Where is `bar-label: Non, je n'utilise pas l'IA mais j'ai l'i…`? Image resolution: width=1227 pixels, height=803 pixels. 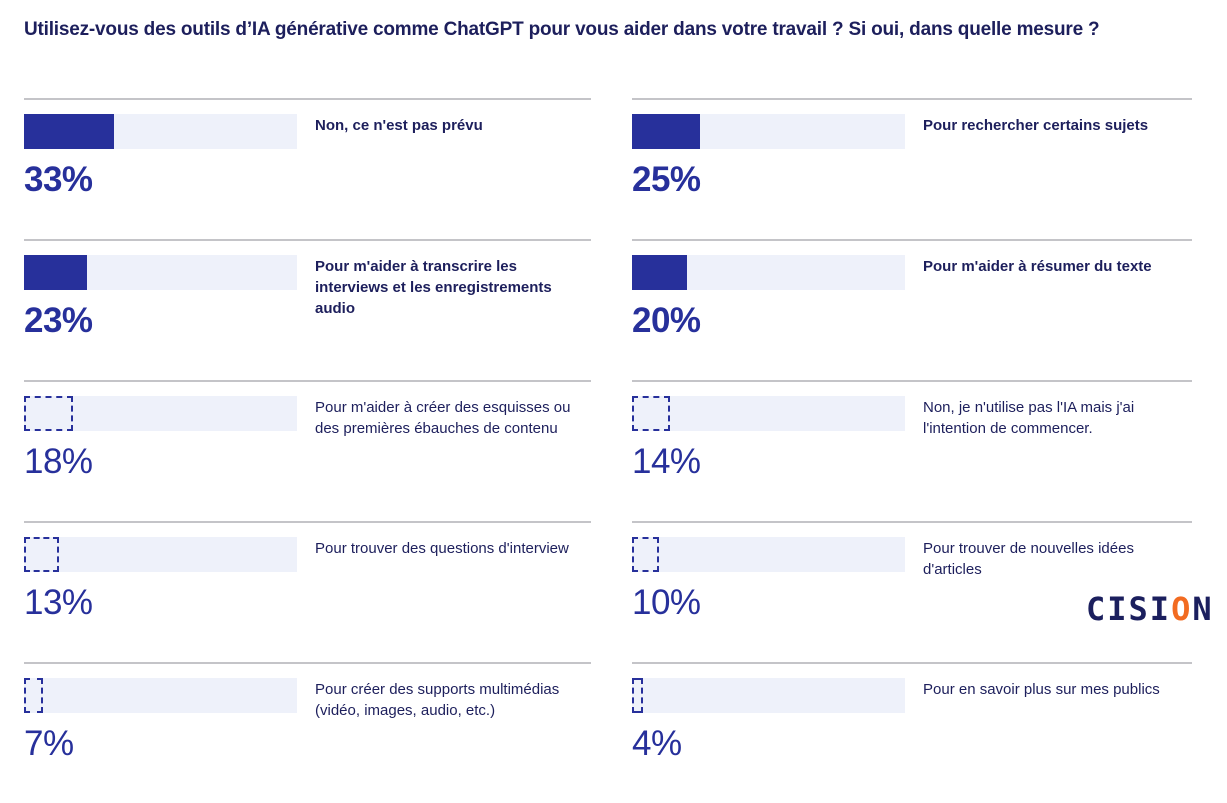
bar-label: Non, je n'utilise pas l'IA mais j'ai l'i… is located at coordinates (1029, 418).